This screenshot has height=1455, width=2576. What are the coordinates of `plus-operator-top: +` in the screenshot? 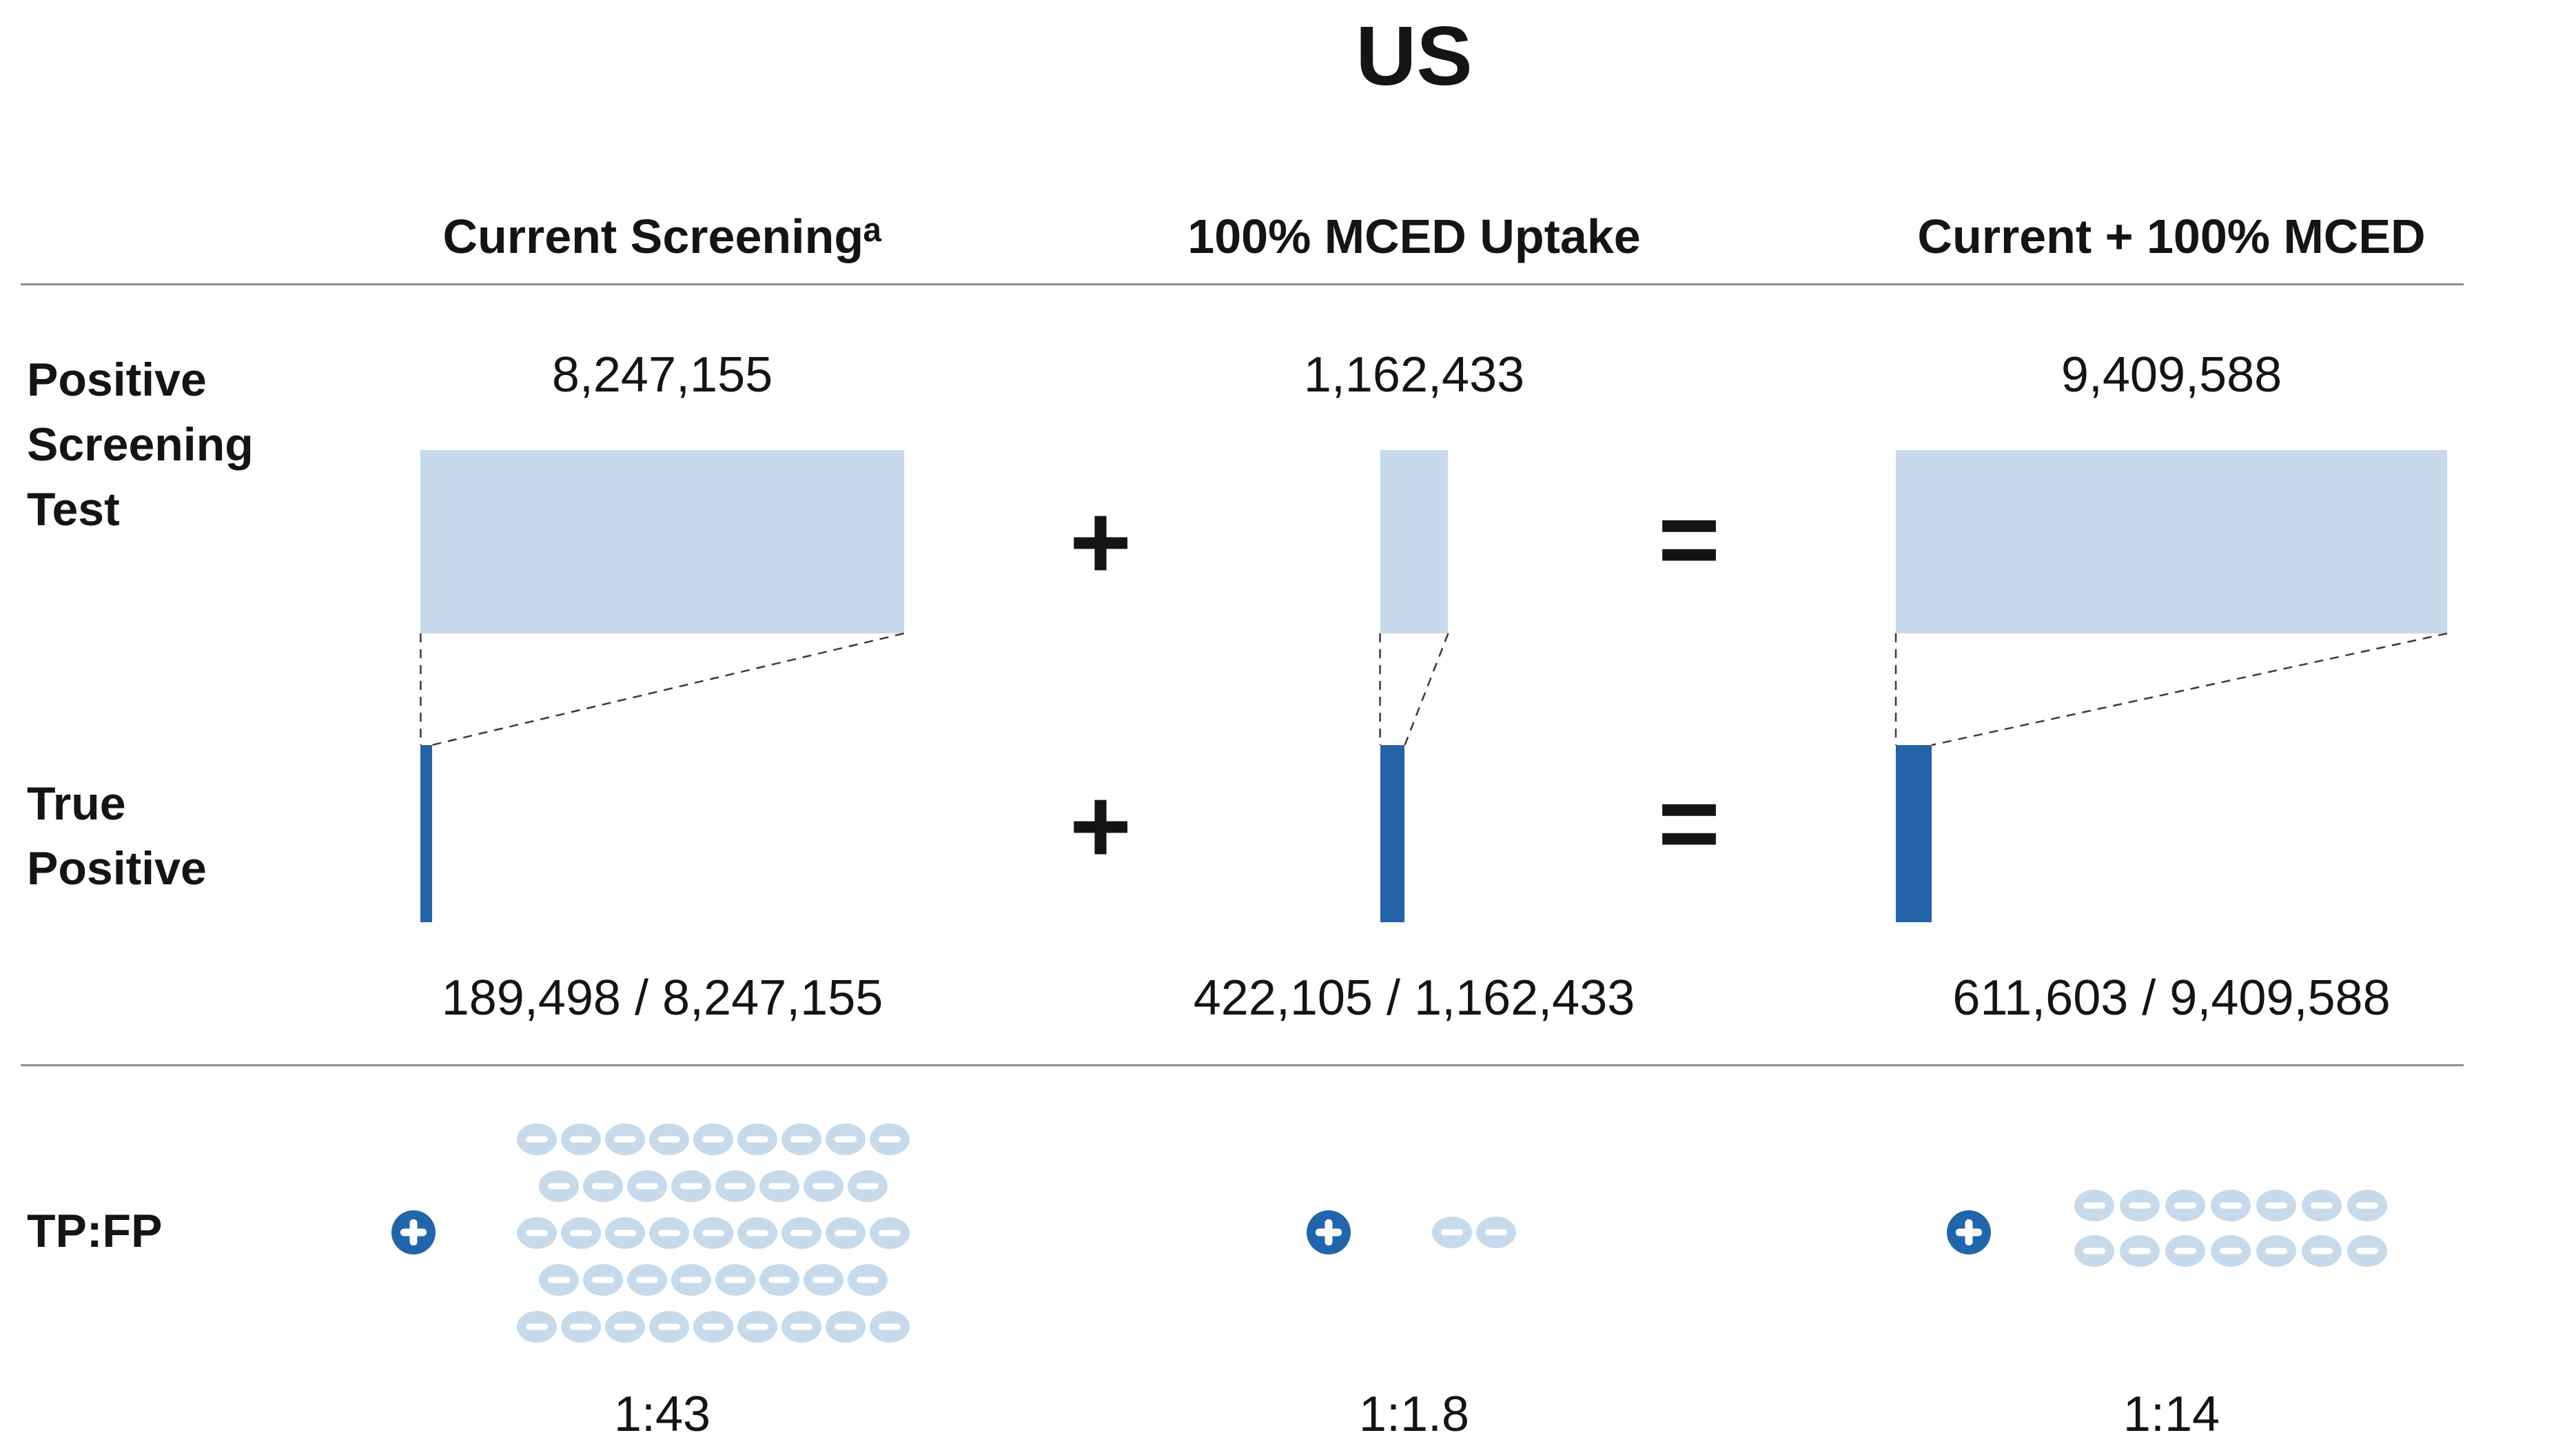 It's located at (1100, 542).